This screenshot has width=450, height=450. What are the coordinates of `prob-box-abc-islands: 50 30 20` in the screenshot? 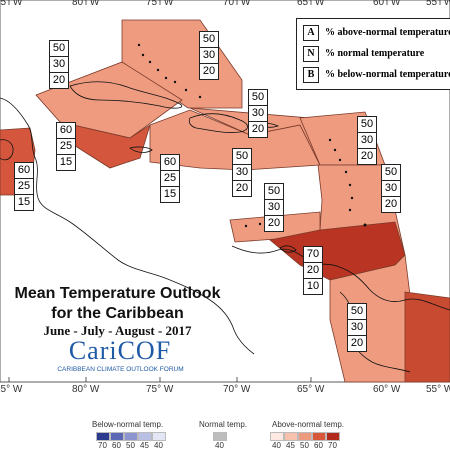 It's located at (274, 207).